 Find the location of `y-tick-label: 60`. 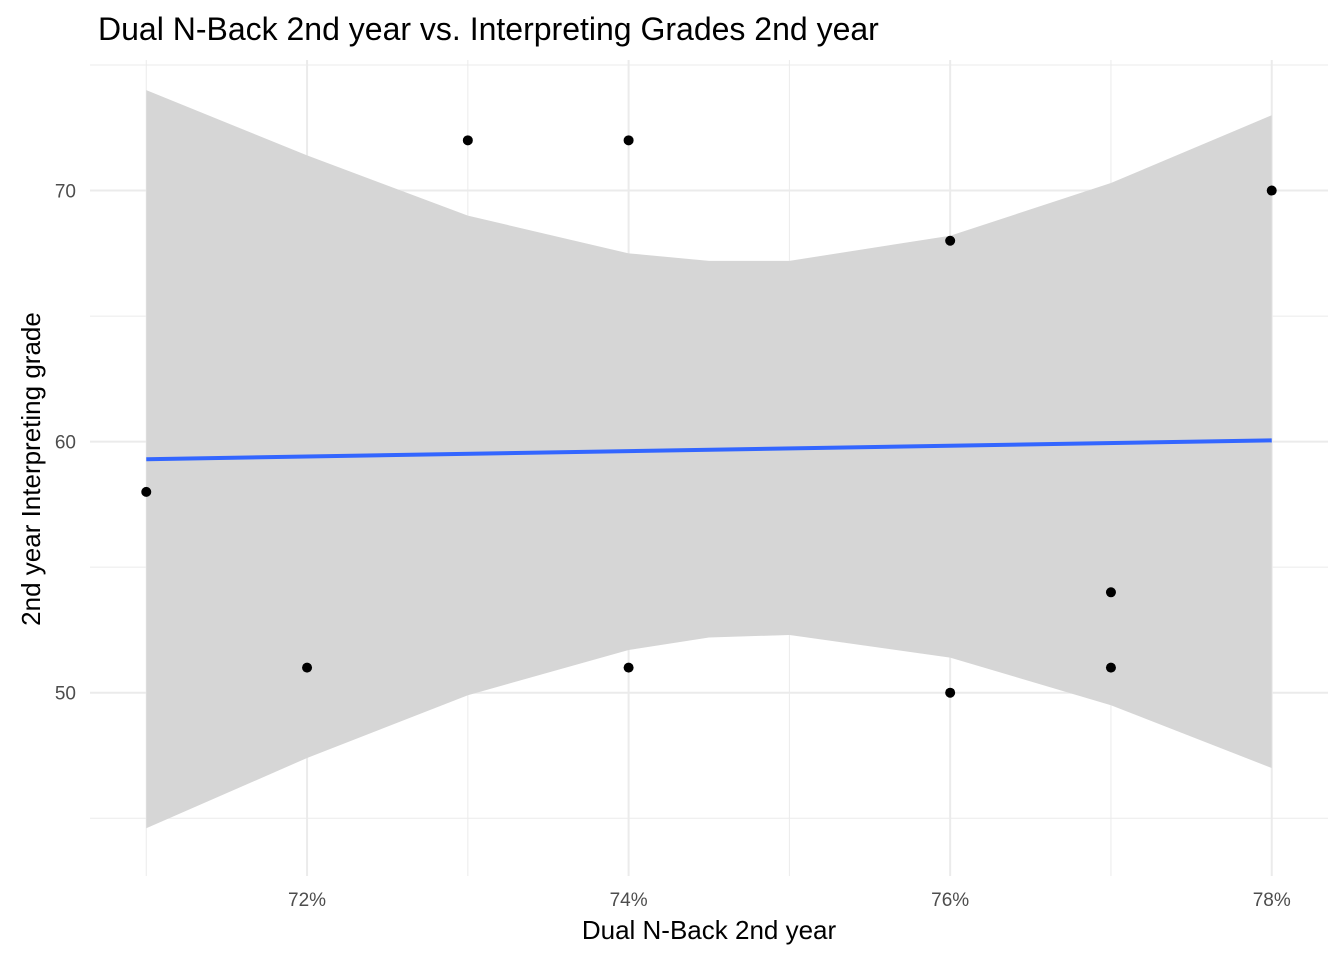

y-tick-label: 60 is located at coordinates (65, 443).